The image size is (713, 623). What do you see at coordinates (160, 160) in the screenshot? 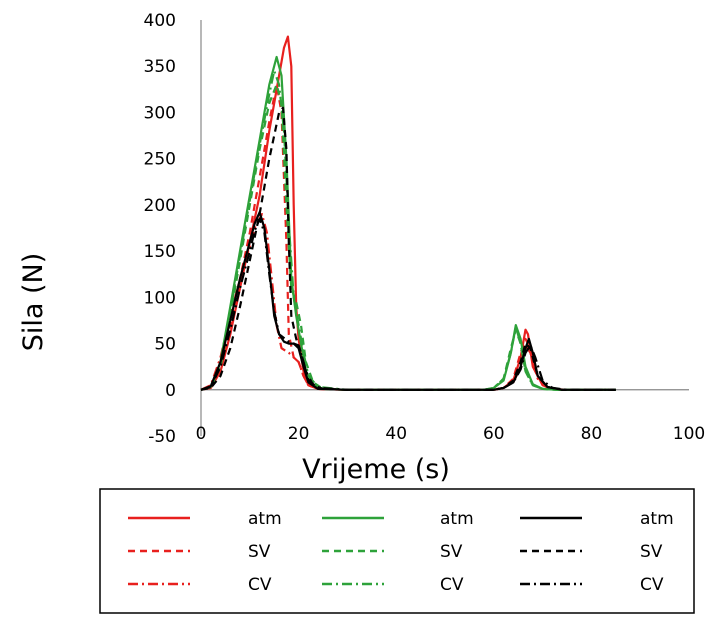
I see `y-tick-label: 250` at bounding box center [160, 160].